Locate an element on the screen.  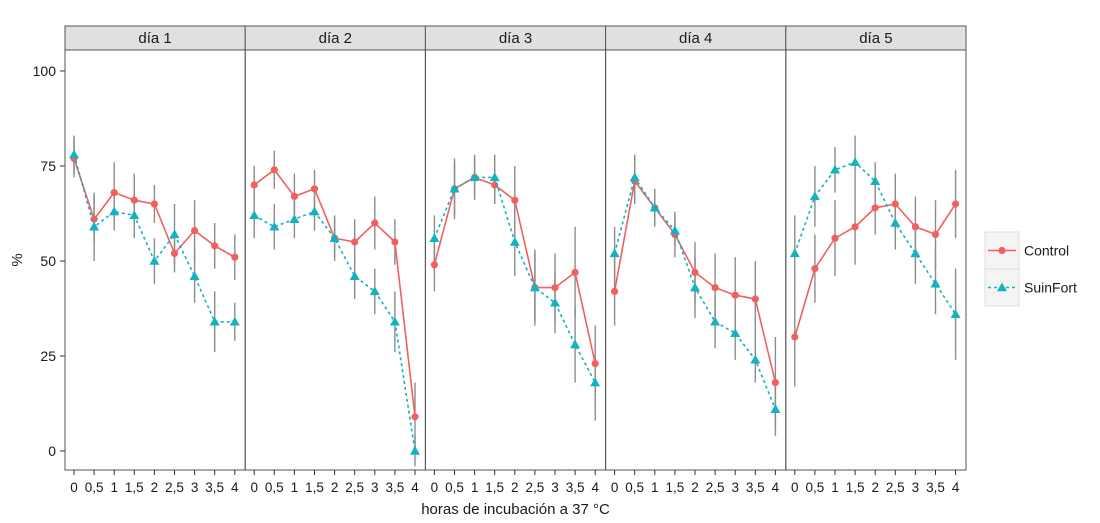
y-tick-label: 25 is located at coordinates (48, 356).